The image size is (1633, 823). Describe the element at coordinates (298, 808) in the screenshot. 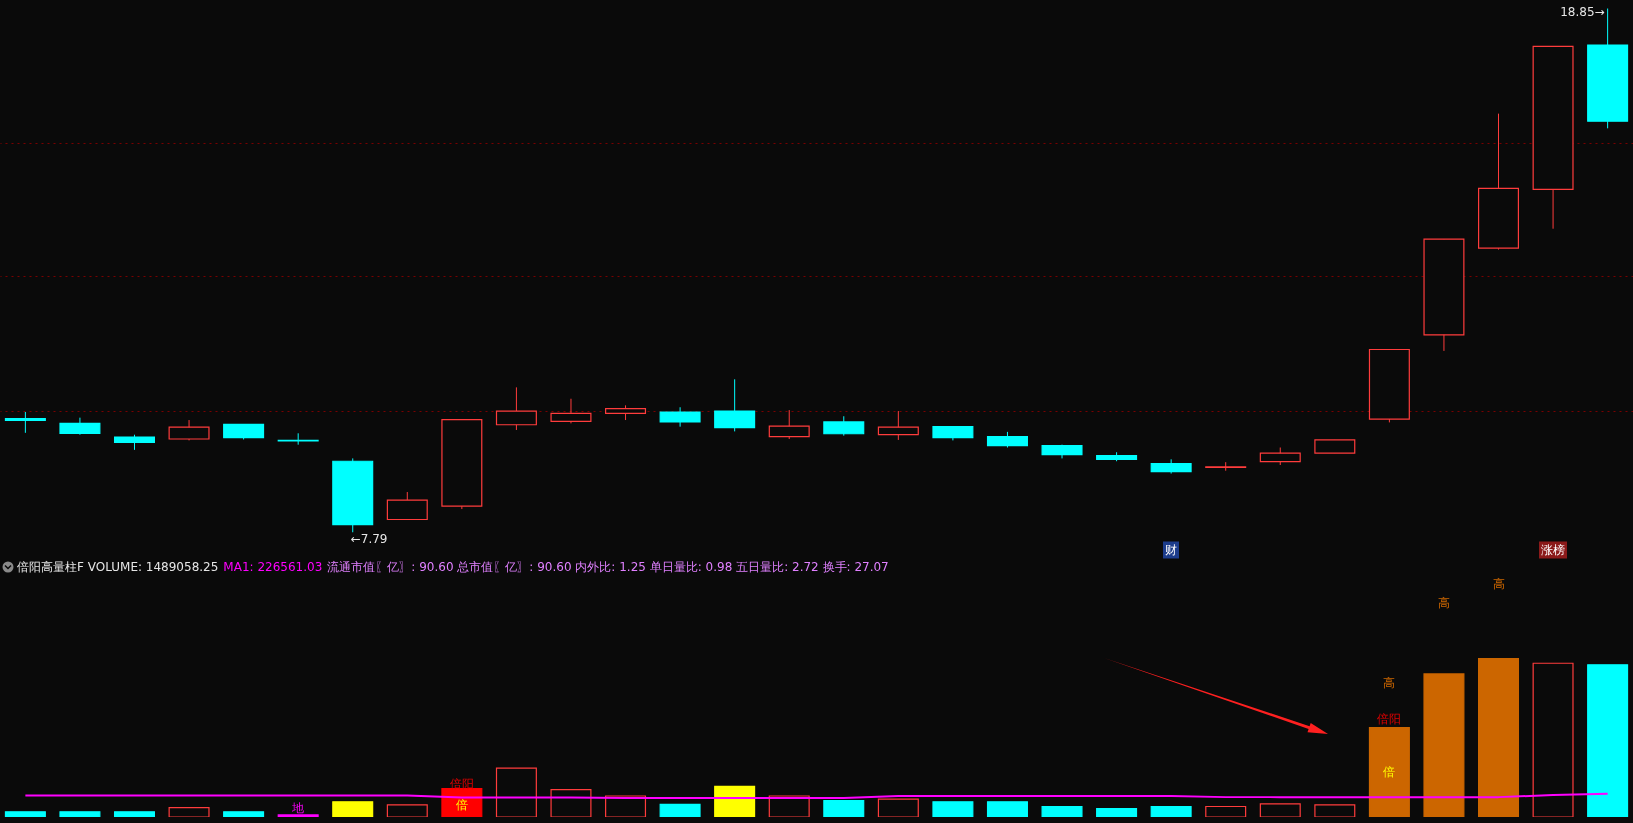

I see `annotation: 地` at that location.